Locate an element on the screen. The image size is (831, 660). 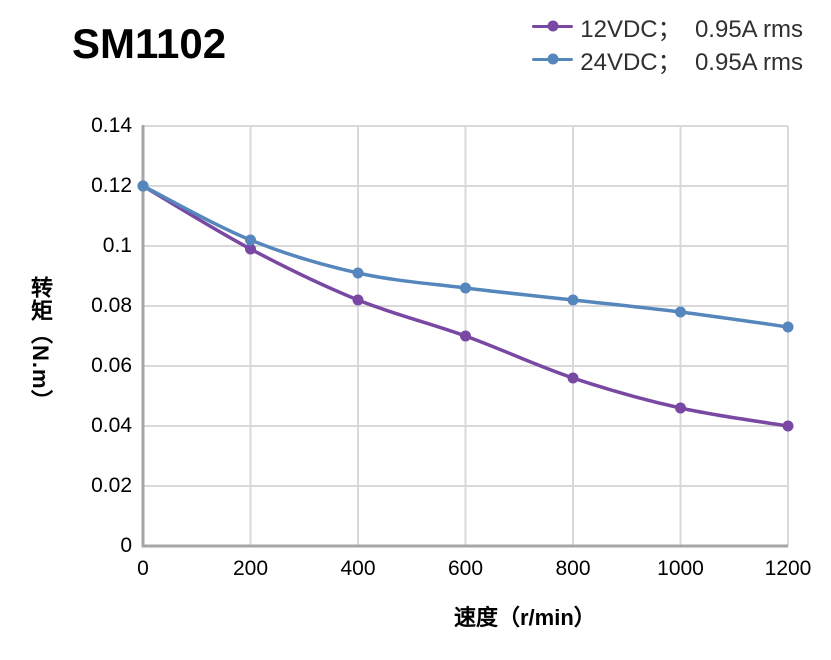
legend-marker-24vdc-icon is located at coordinates (553, 59).